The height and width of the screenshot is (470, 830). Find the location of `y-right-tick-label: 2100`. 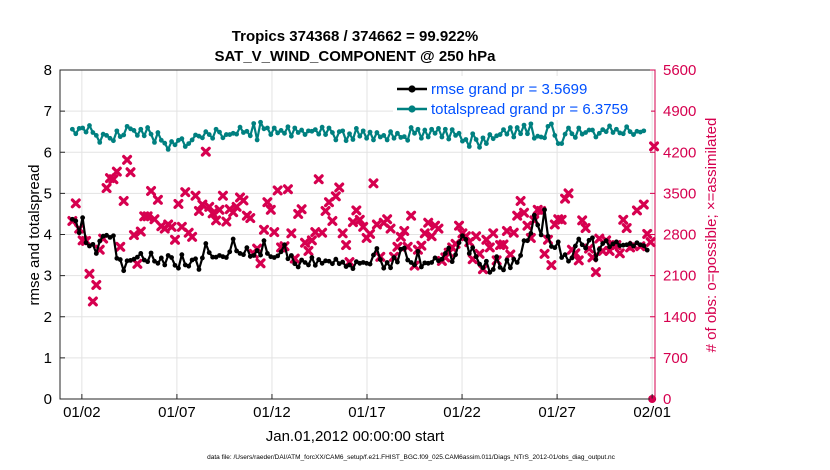

y-right-tick-label: 2100 is located at coordinates (679, 276).